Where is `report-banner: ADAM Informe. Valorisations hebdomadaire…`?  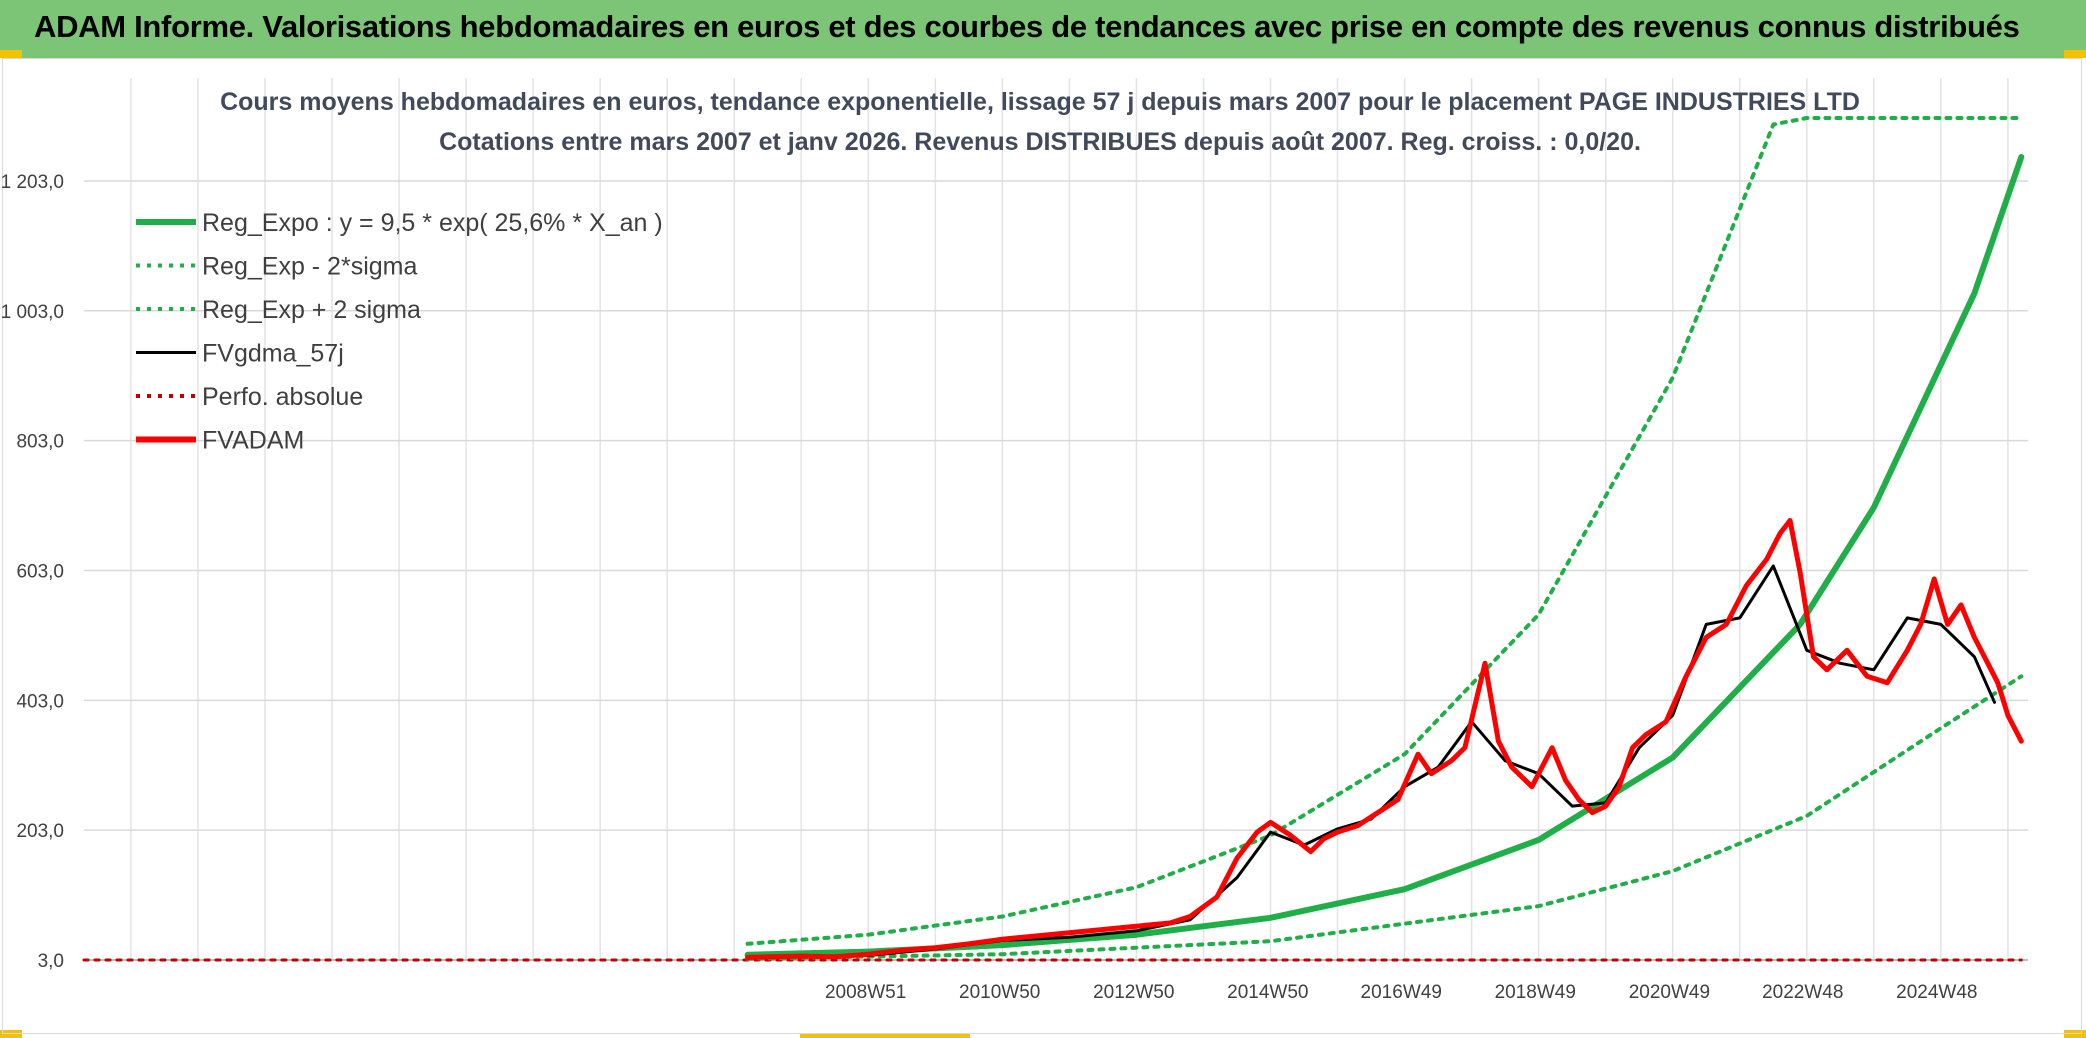
report-banner: ADAM Informe. Valorisations hebdomadaire… is located at coordinates (1043, 29).